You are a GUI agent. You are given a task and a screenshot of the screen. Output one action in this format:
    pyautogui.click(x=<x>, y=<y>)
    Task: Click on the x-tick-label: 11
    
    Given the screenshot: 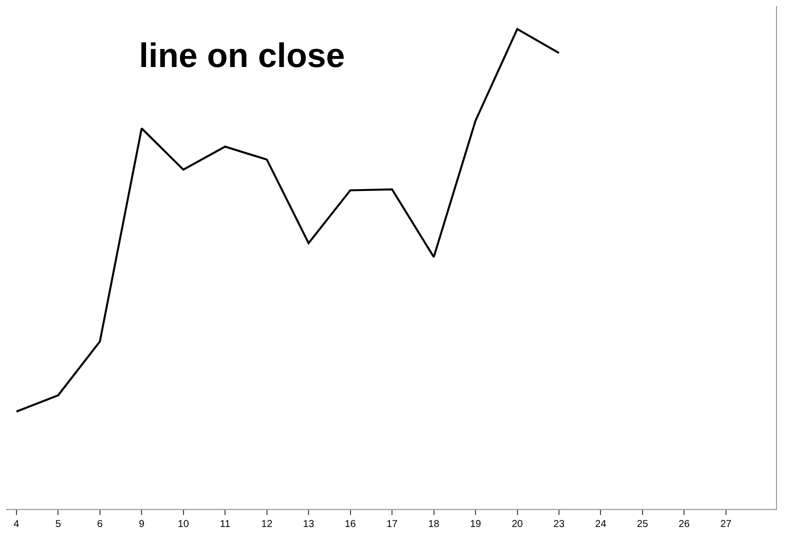 What is the action you would take?
    pyautogui.click(x=225, y=524)
    